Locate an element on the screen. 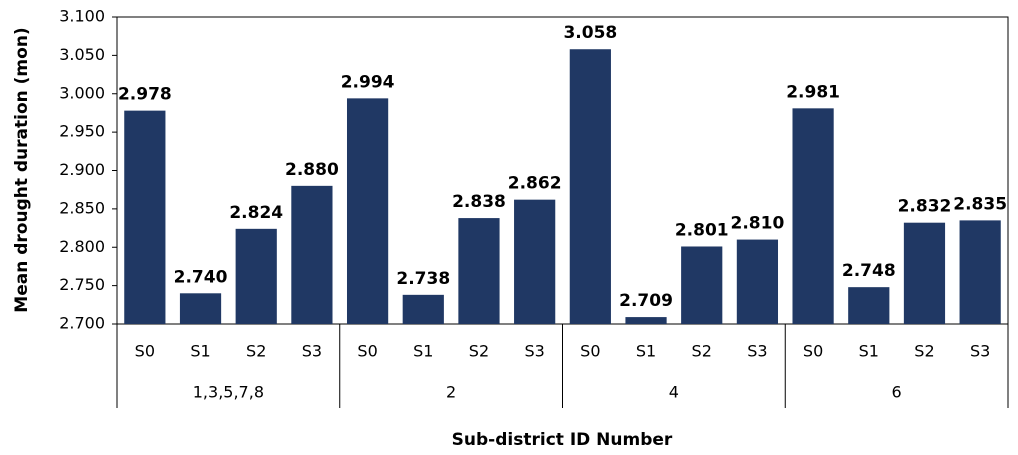 Image resolution: width=1018 pixels, height=455 pixels. group-label: 2 is located at coordinates (451, 392).